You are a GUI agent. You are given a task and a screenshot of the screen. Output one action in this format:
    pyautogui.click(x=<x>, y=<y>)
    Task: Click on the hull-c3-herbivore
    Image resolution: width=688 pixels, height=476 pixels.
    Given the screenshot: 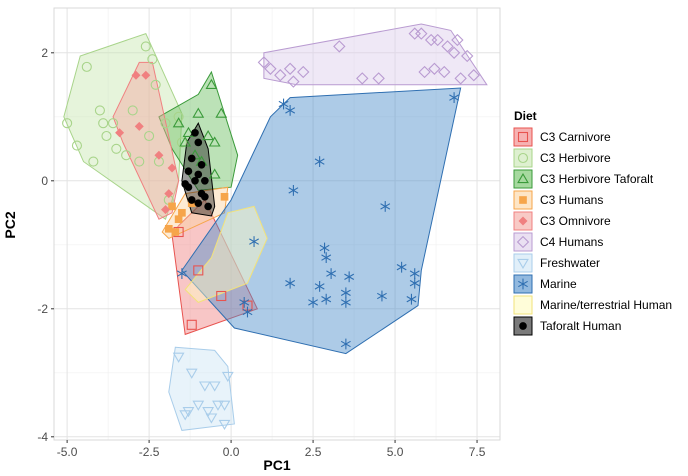 What is the action you would take?
    pyautogui.click(x=123, y=126)
    